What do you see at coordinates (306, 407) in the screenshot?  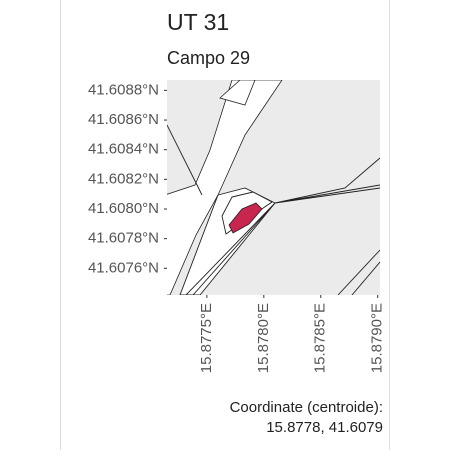 I see `caption-label: Coordinate (centroide):` at bounding box center [306, 407].